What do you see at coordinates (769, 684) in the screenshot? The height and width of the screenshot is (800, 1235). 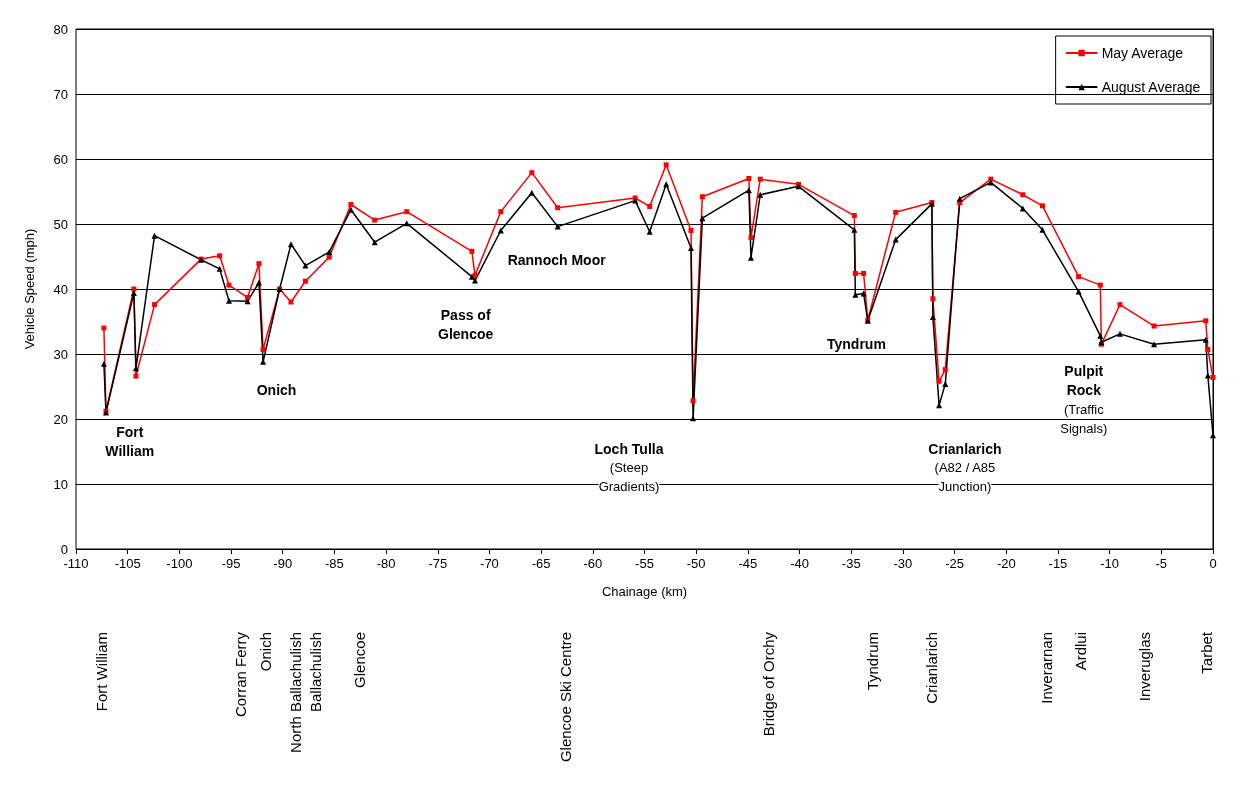 I see `text: Bridge of Orchy` at bounding box center [769, 684].